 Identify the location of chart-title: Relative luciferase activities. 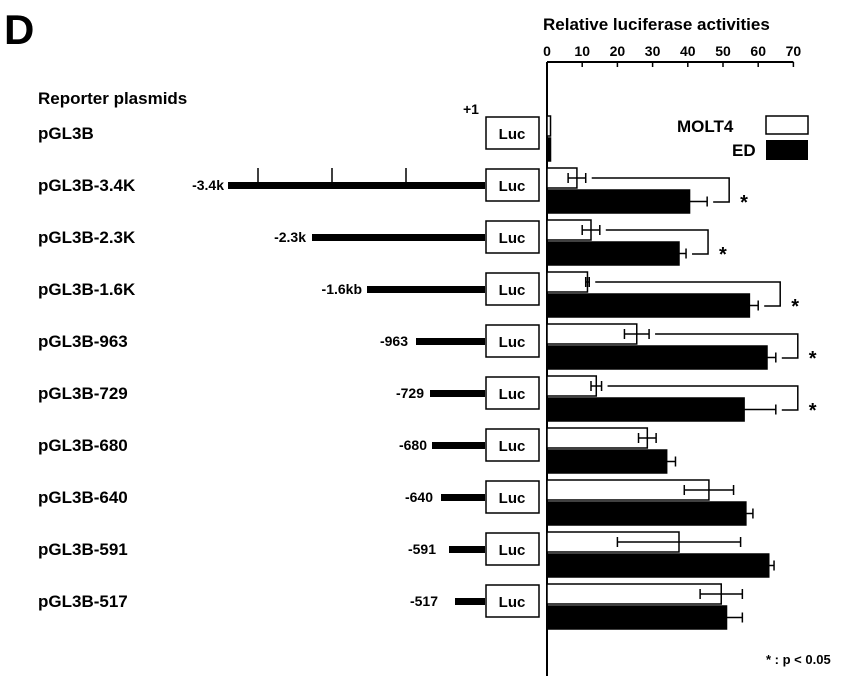
(656, 24).